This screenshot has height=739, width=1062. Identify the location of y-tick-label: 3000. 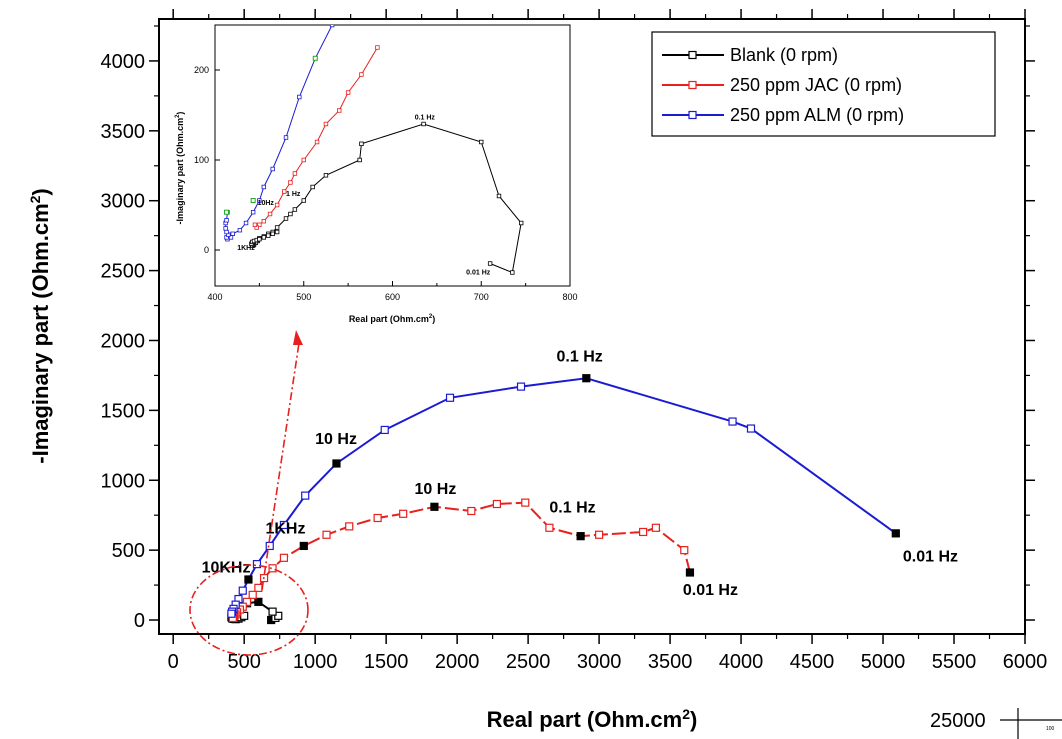
(123, 202).